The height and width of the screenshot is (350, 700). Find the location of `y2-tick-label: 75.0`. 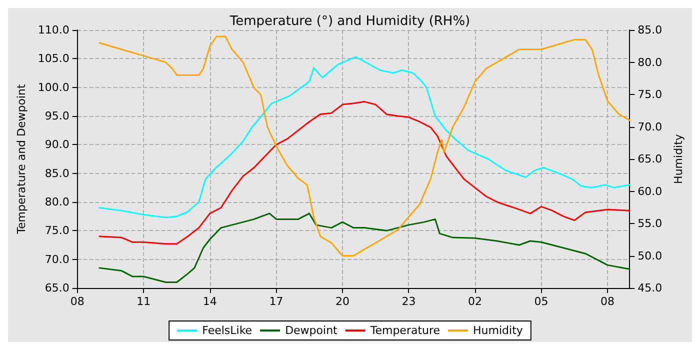

y2-tick-label: 75.0 is located at coordinates (650, 94).